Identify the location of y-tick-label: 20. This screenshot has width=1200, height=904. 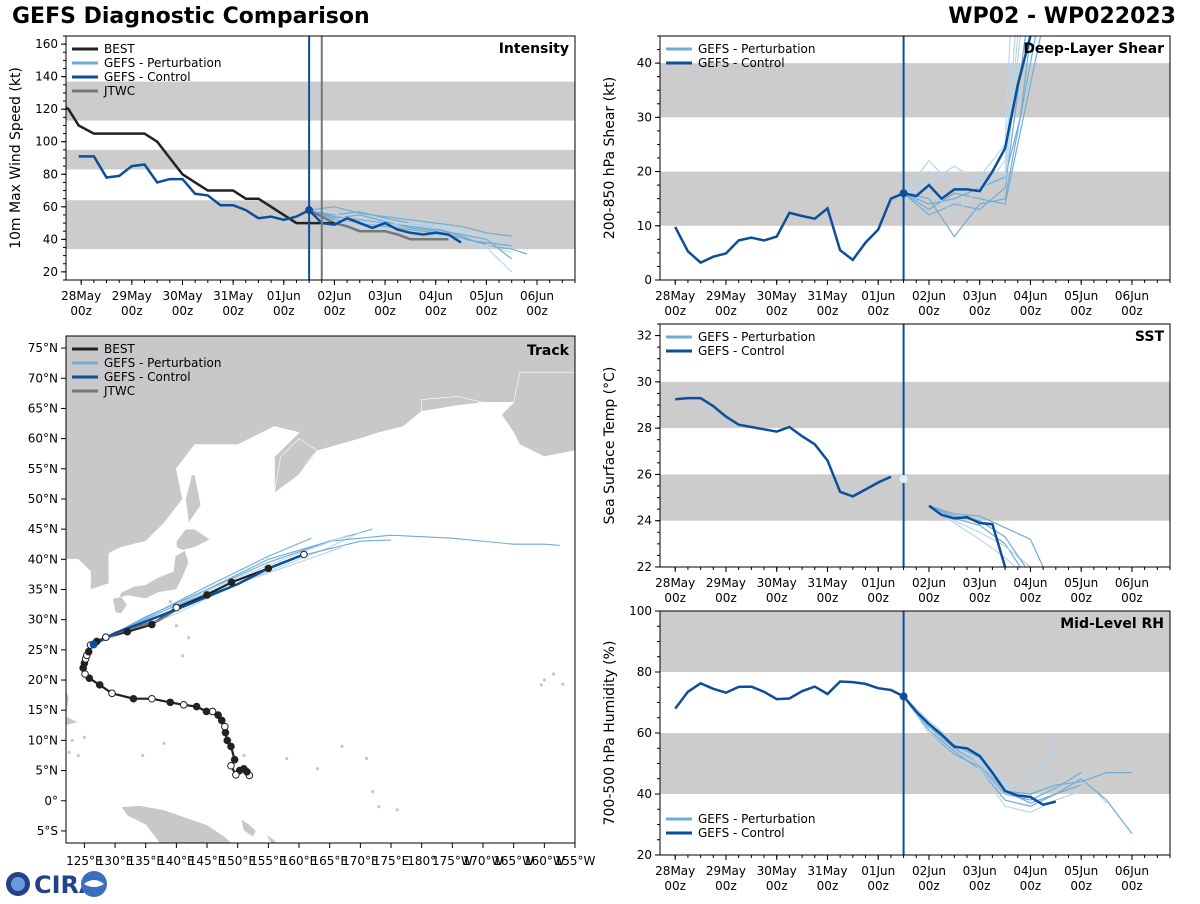
(644, 855).